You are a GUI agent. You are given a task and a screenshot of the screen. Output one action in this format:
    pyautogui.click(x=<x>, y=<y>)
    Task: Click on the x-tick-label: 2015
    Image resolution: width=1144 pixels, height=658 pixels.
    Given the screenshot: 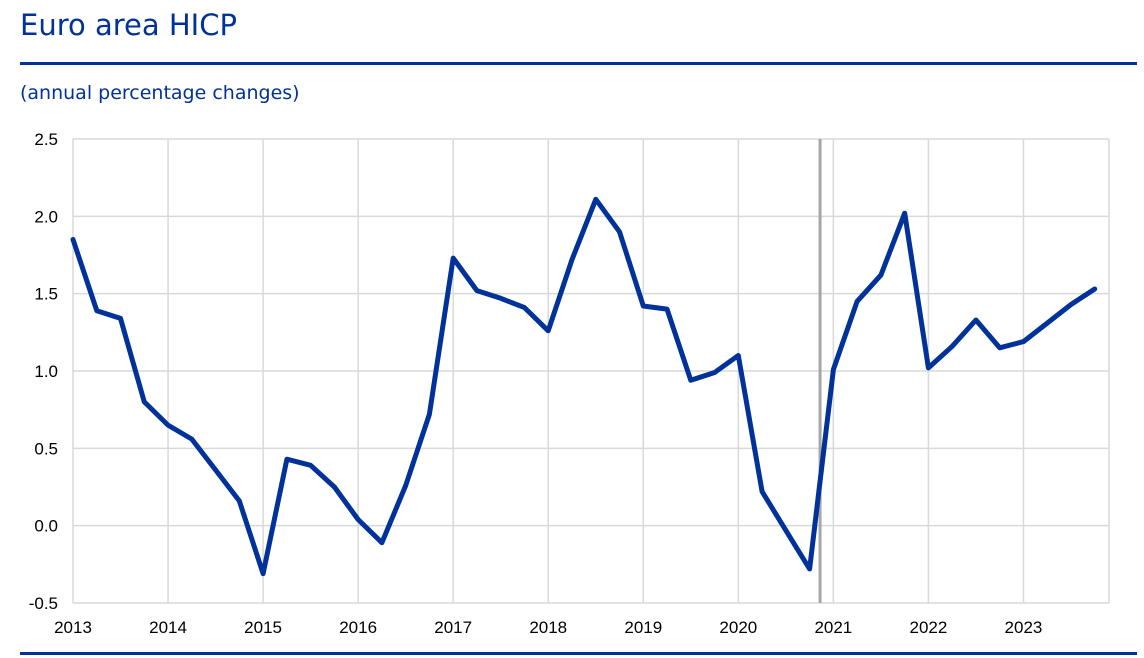 What is the action you would take?
    pyautogui.click(x=263, y=627)
    